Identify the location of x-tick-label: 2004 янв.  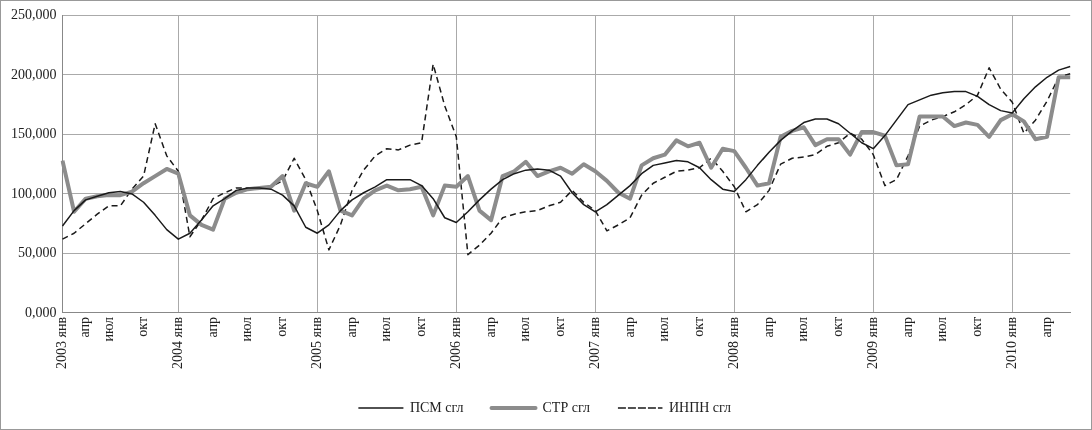
(177, 342).